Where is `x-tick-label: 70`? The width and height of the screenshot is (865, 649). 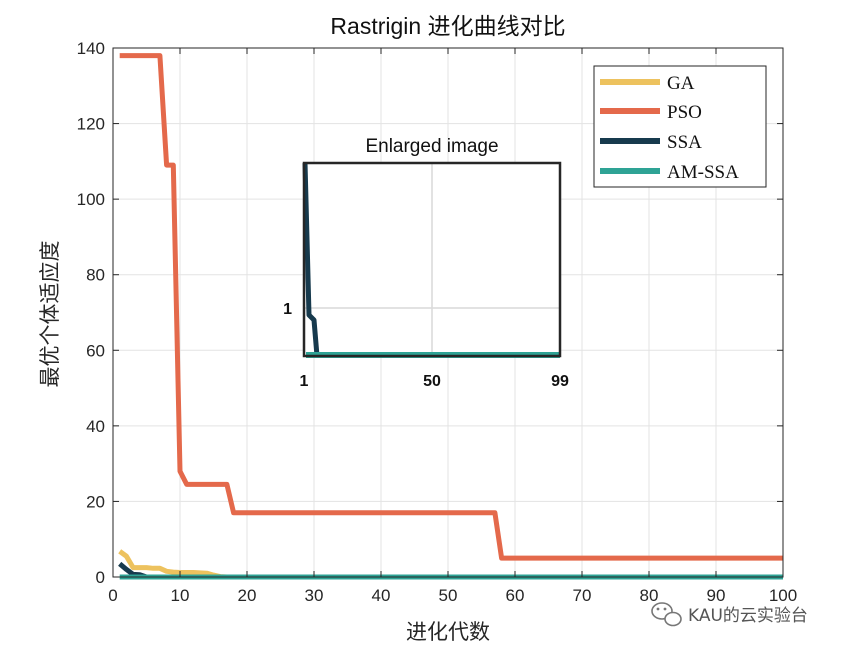 x-tick-label: 70 is located at coordinates (582, 595).